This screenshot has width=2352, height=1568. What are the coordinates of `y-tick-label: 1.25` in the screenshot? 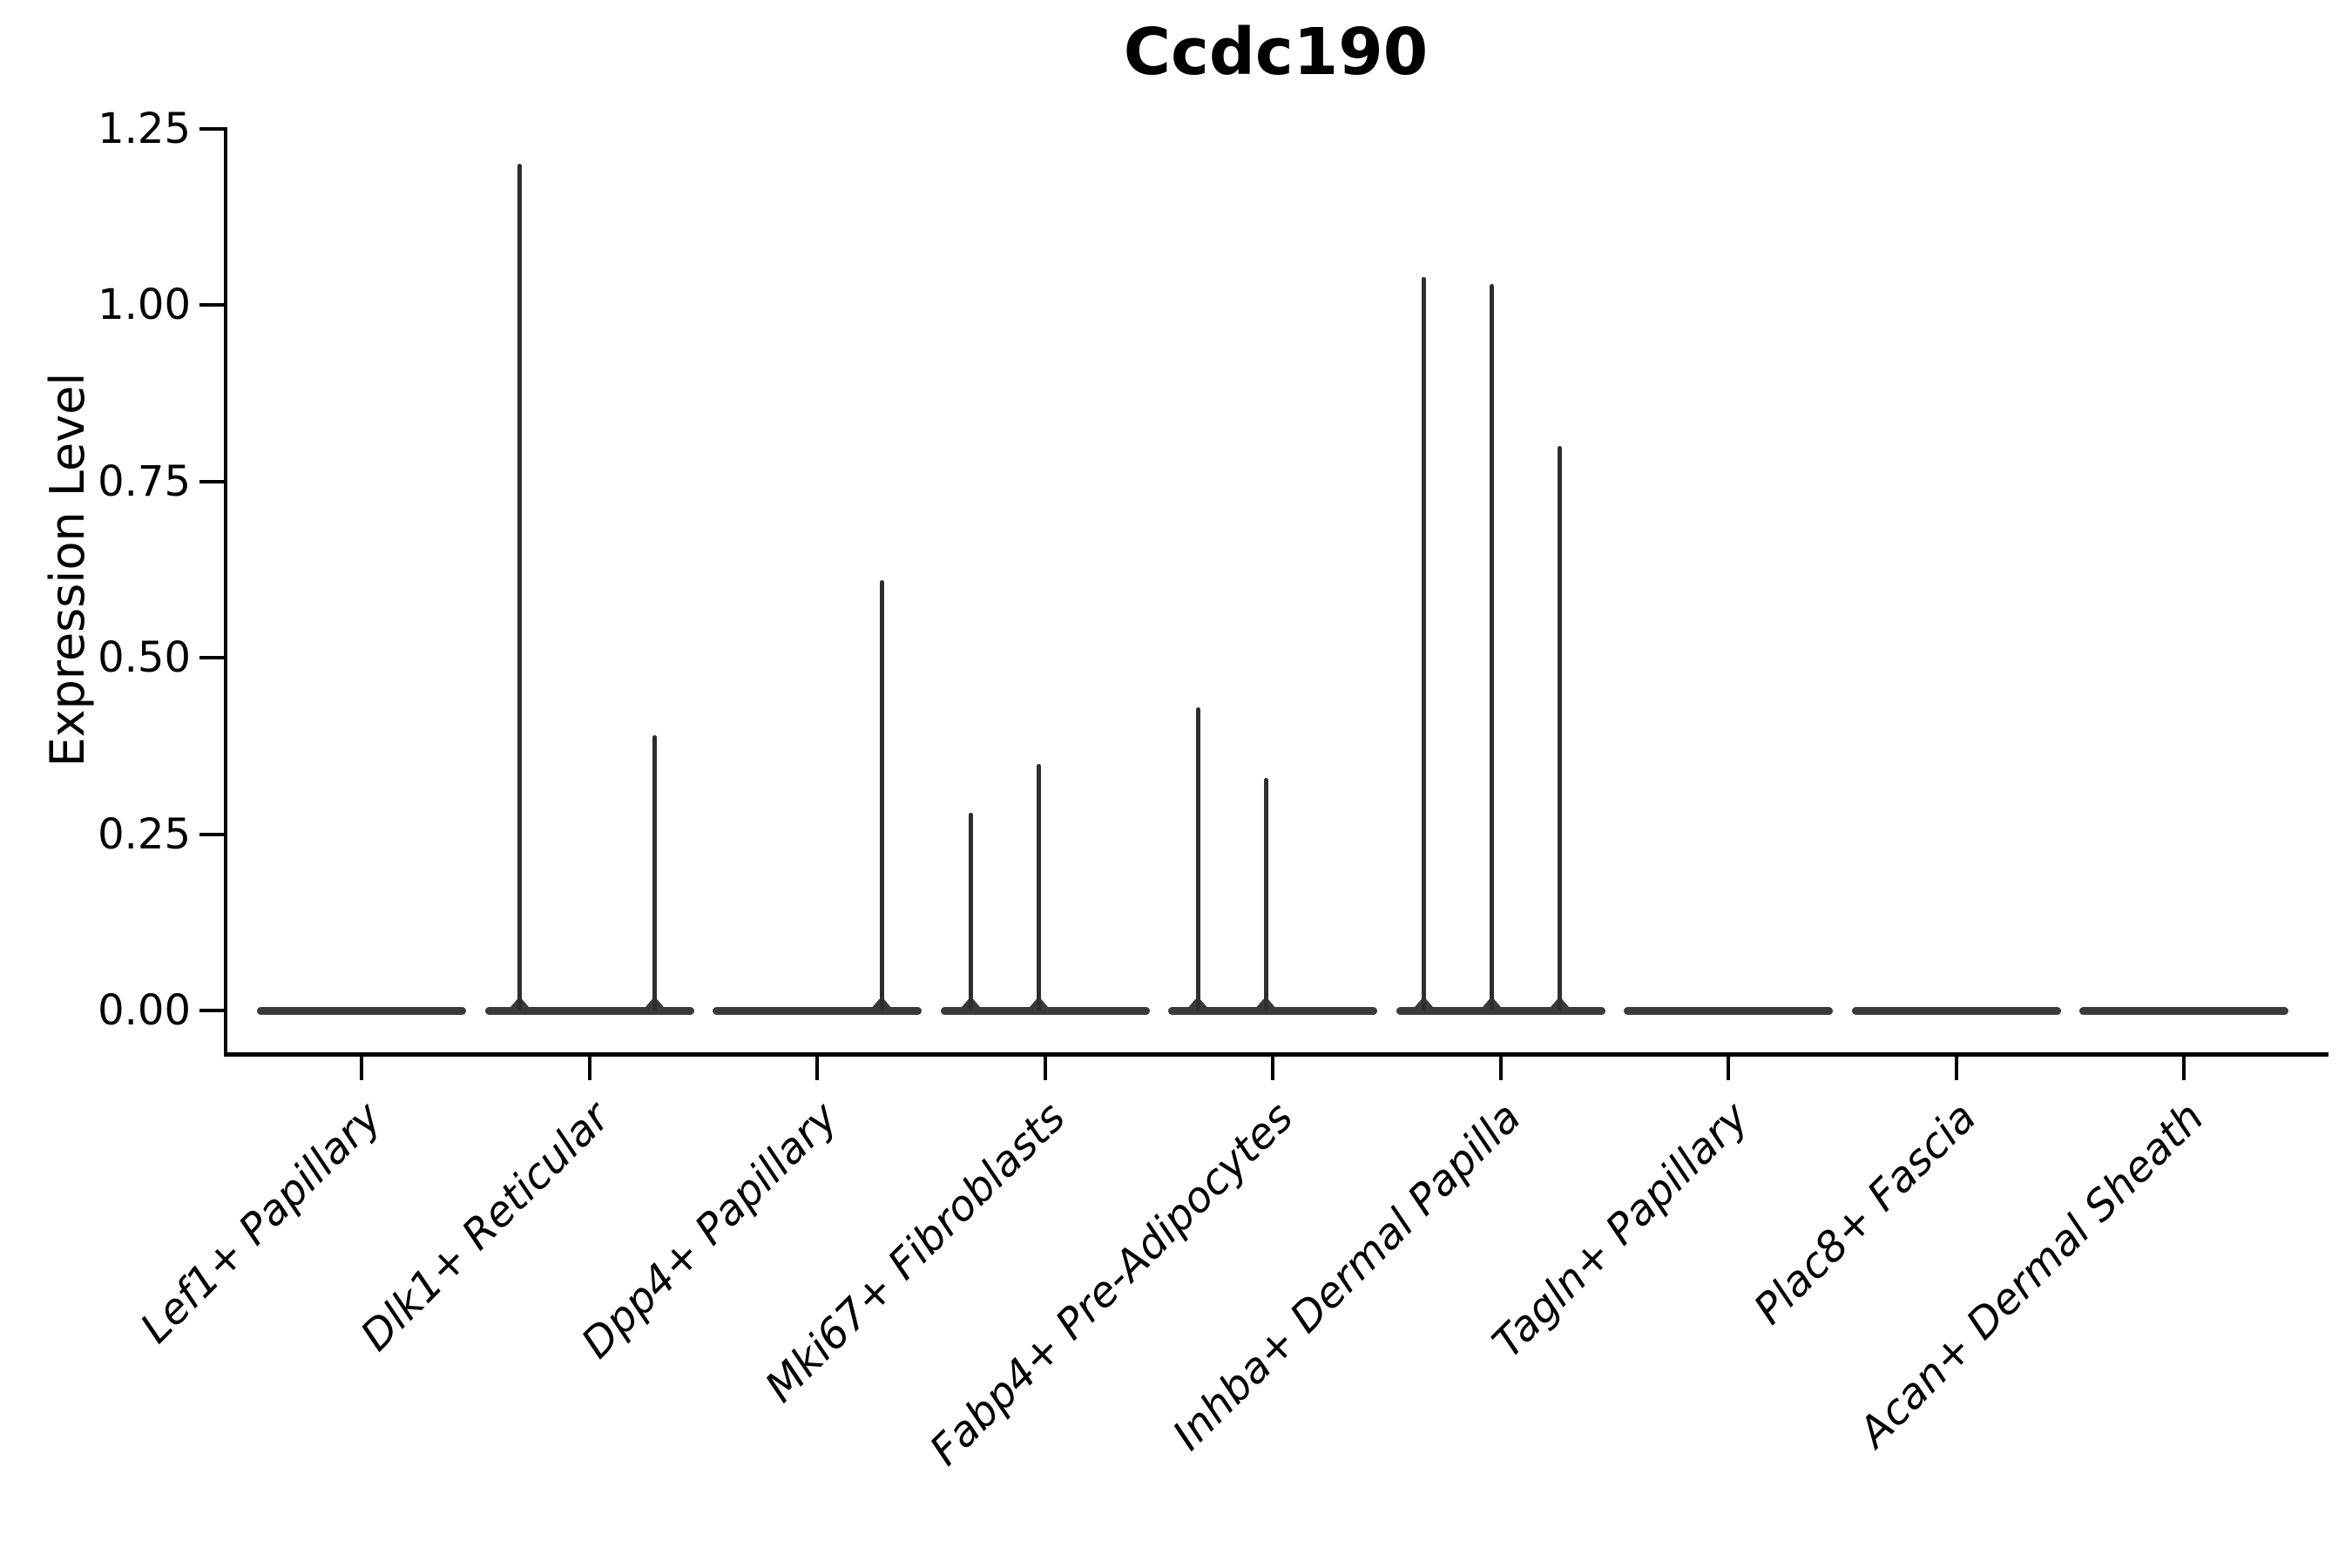 It's located at (145, 129).